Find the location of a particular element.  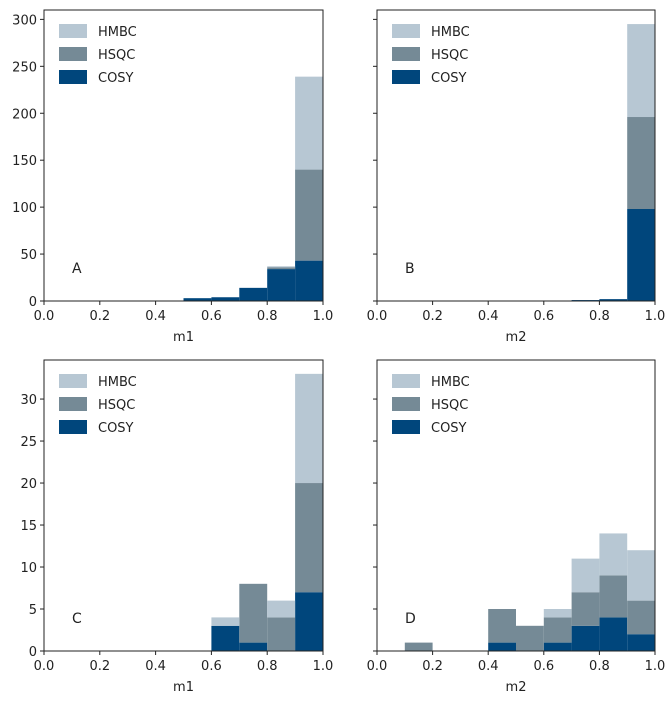

panel-label: D is located at coordinates (410, 619).